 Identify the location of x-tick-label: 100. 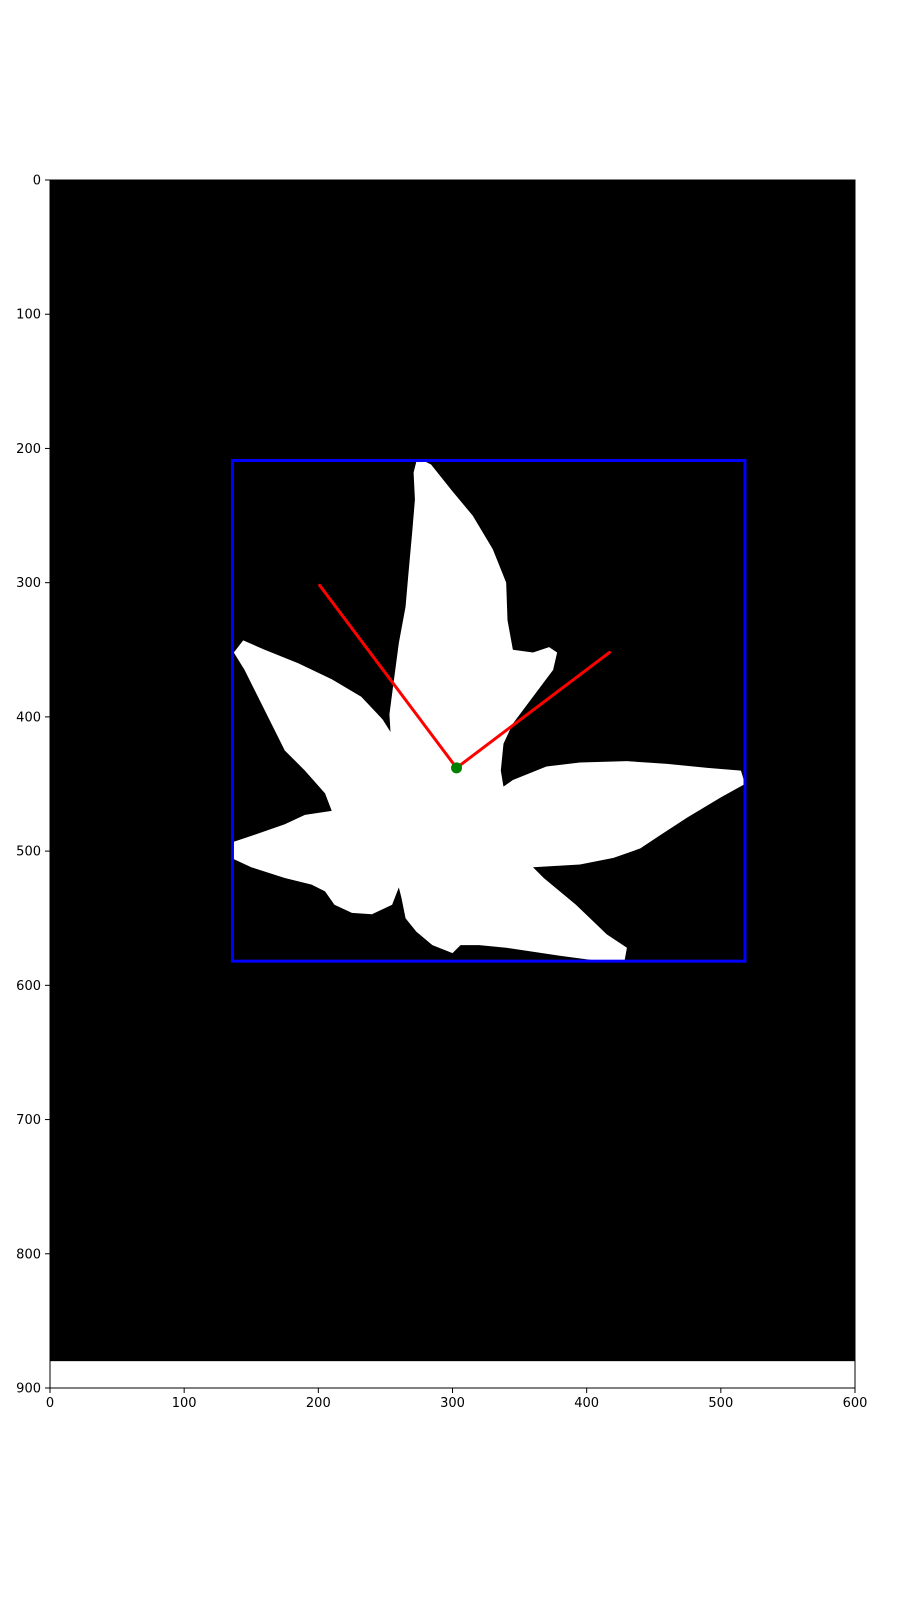
(184, 1403).